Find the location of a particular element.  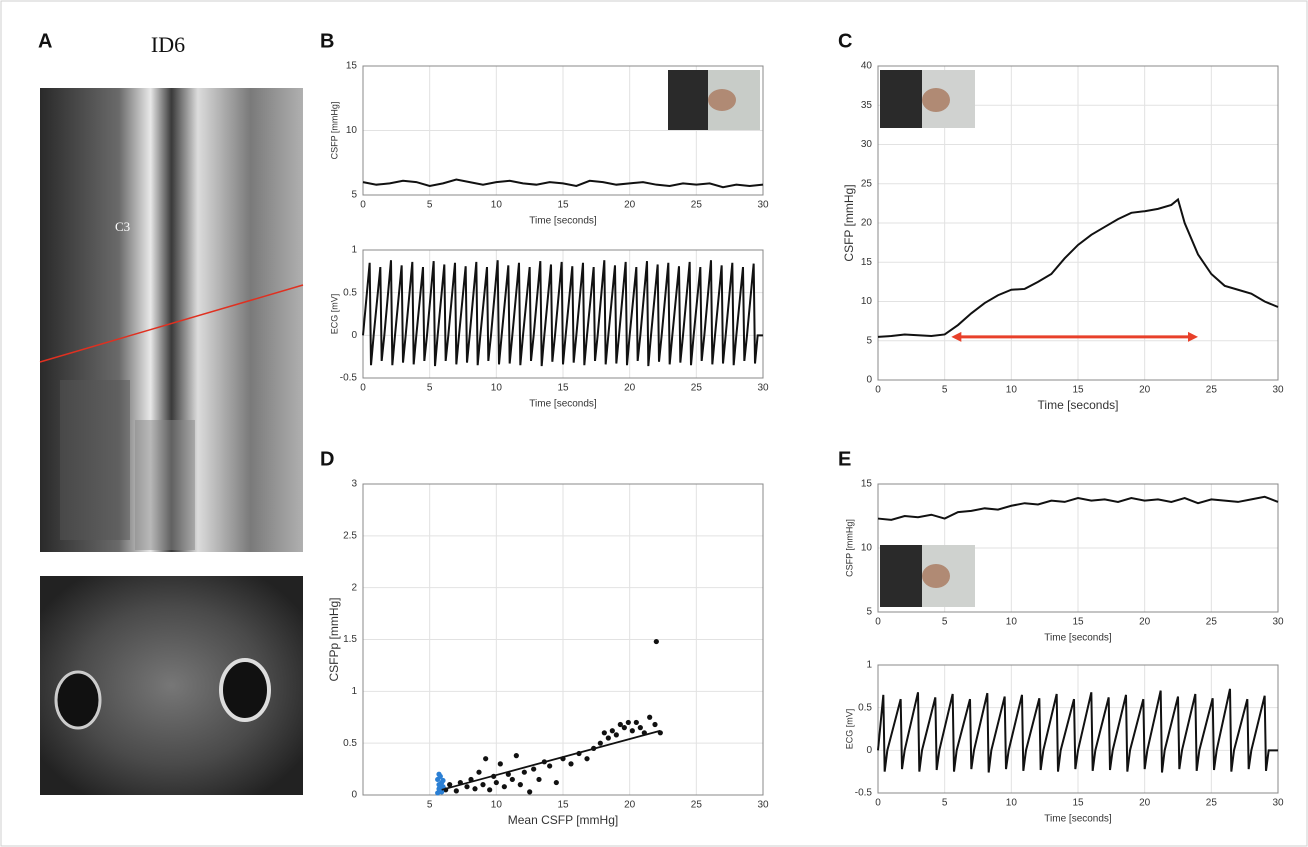

y-tick-label: 0.5 is located at coordinates (350, 743).